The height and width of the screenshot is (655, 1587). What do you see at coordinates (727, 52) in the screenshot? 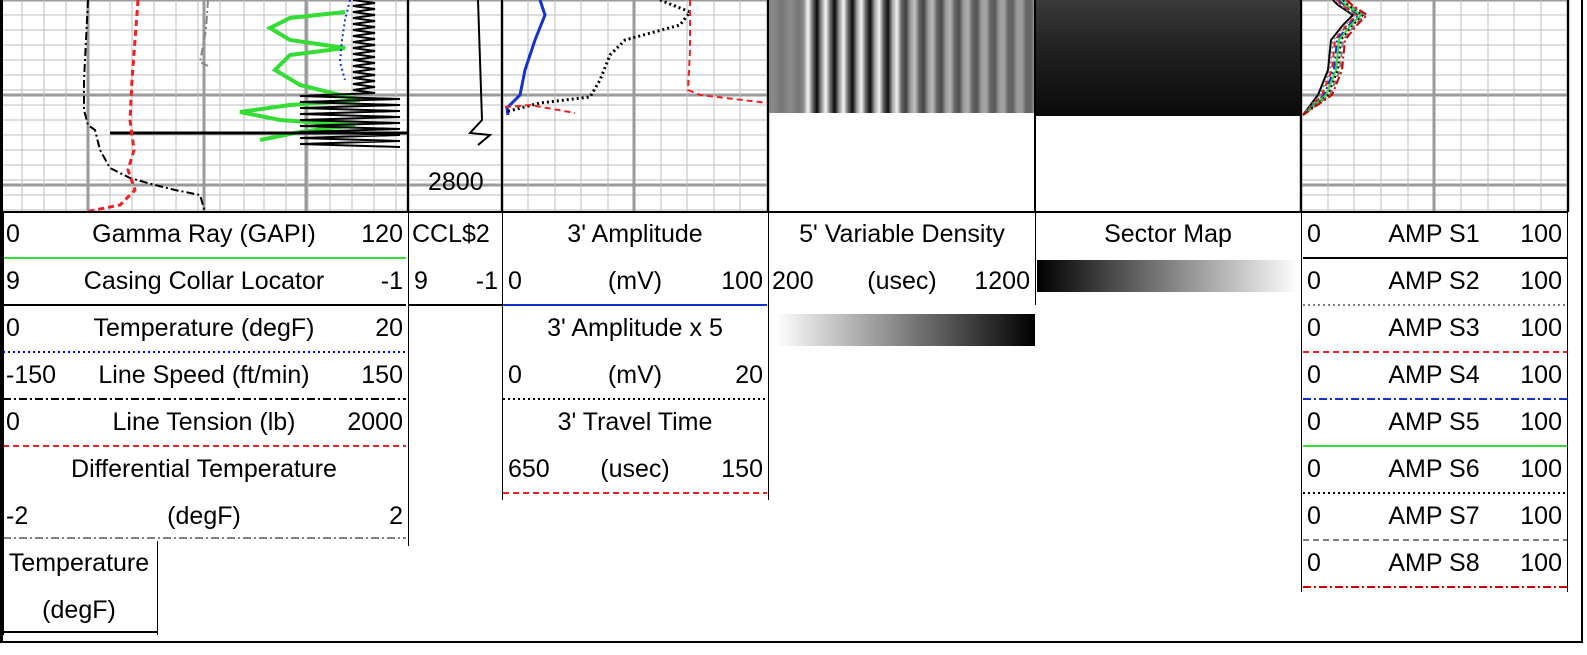
I see `travel-time-curve` at bounding box center [727, 52].